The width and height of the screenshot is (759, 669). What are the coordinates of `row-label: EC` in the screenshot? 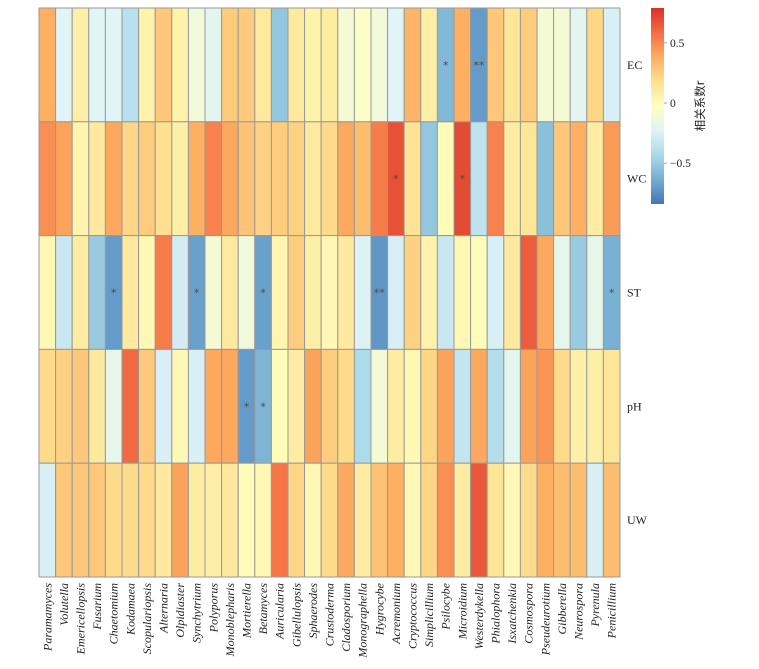 It's located at (634, 65).